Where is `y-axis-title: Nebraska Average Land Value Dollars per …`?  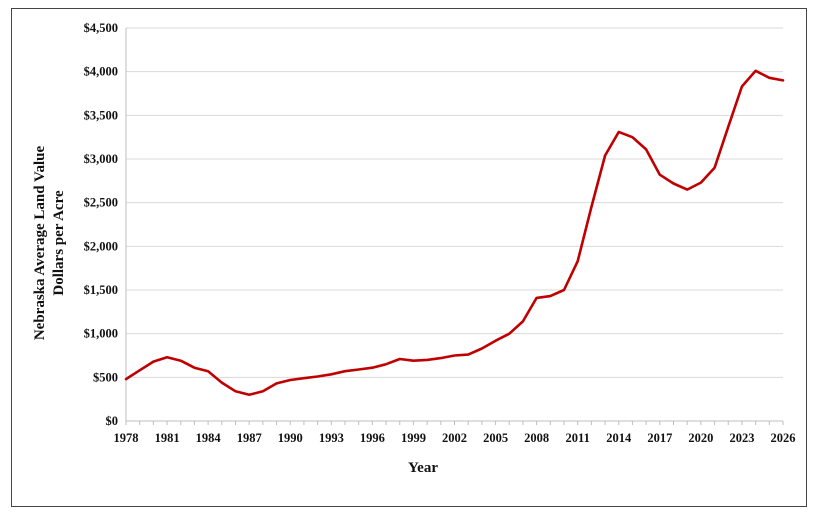 y-axis-title: Nebraska Average Land Value Dollars per … is located at coordinates (49, 242).